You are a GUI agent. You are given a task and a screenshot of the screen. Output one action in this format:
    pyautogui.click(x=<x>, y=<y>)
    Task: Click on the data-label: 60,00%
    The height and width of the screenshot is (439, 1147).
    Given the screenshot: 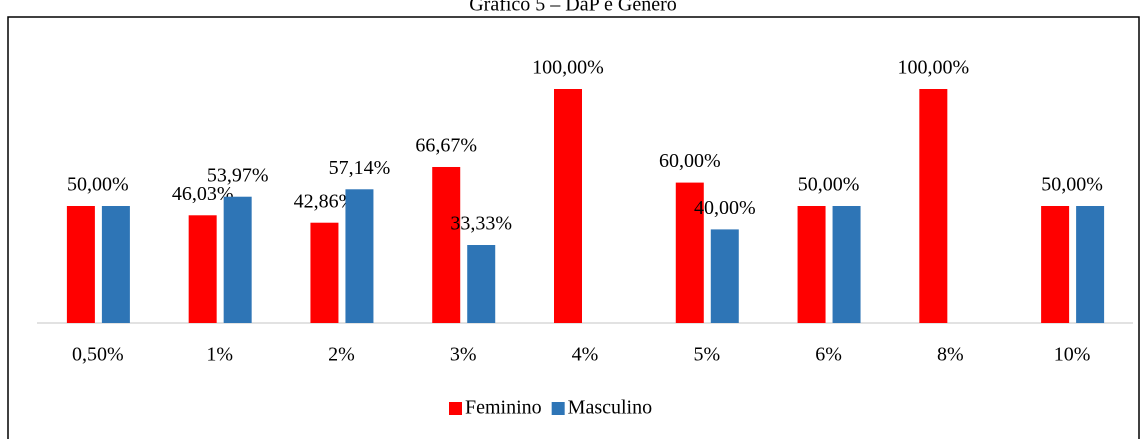 What is the action you would take?
    pyautogui.click(x=690, y=161)
    